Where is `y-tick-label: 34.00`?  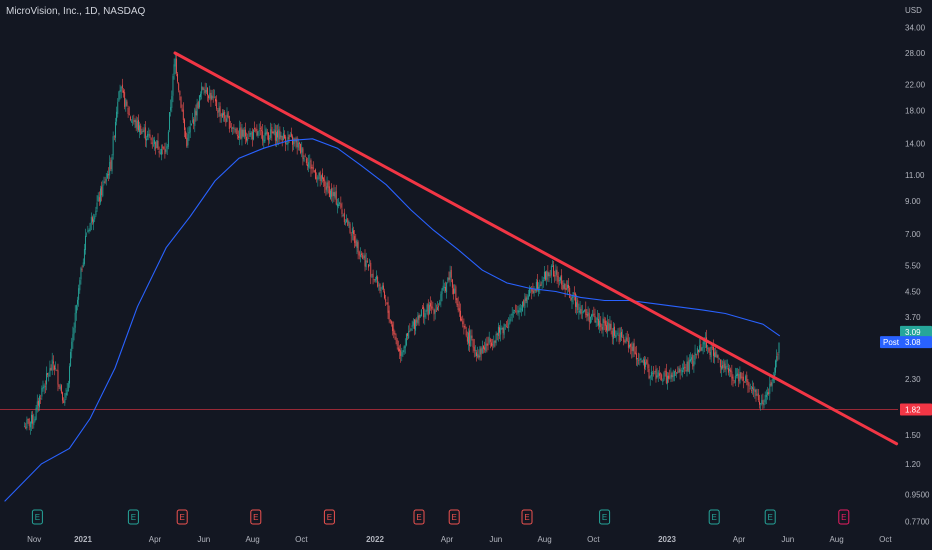
y-tick-label: 34.00 is located at coordinates (915, 28).